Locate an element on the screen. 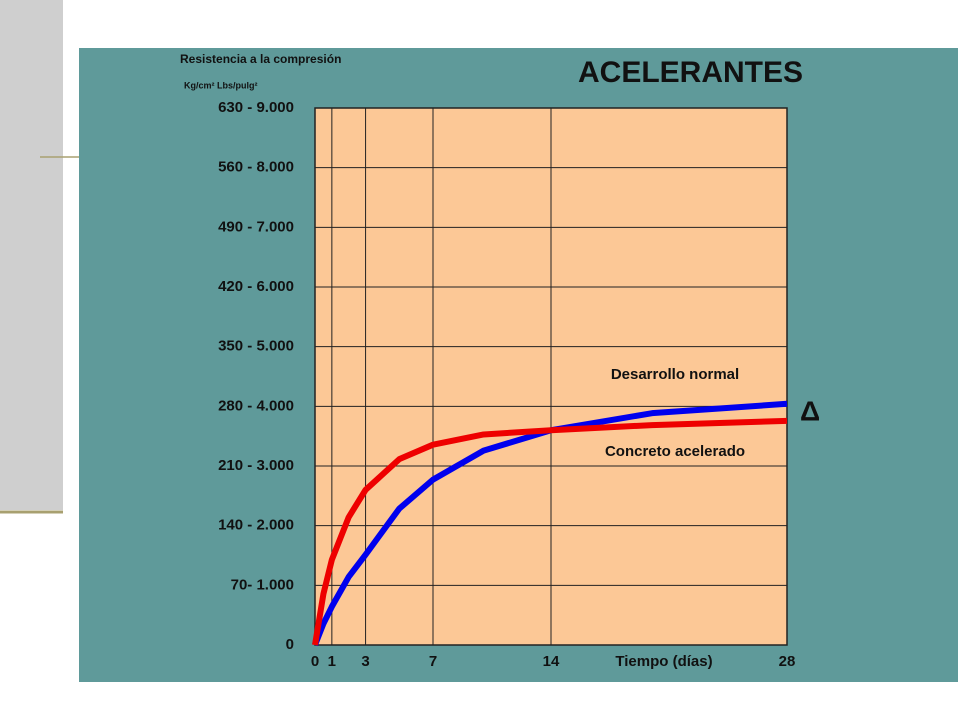  y-tick-label: 560 - 8.000 is located at coordinates (256, 167).